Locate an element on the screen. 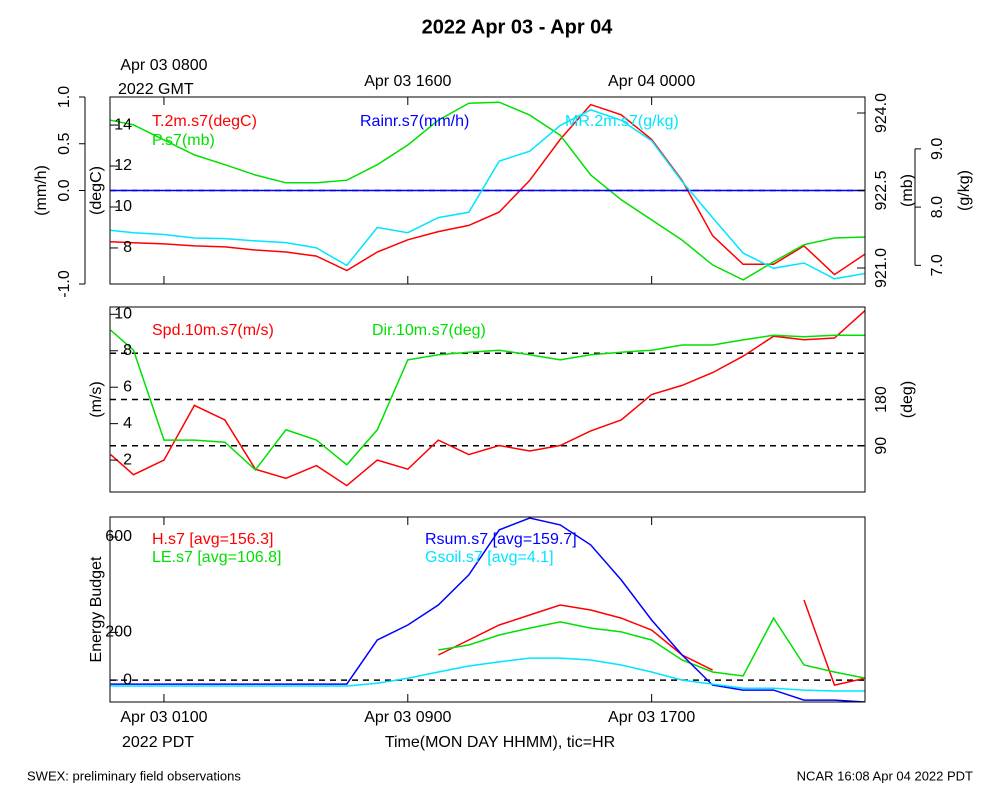  legend-entry: Rsum.s7 [avg=159.7] is located at coordinates (501, 539).